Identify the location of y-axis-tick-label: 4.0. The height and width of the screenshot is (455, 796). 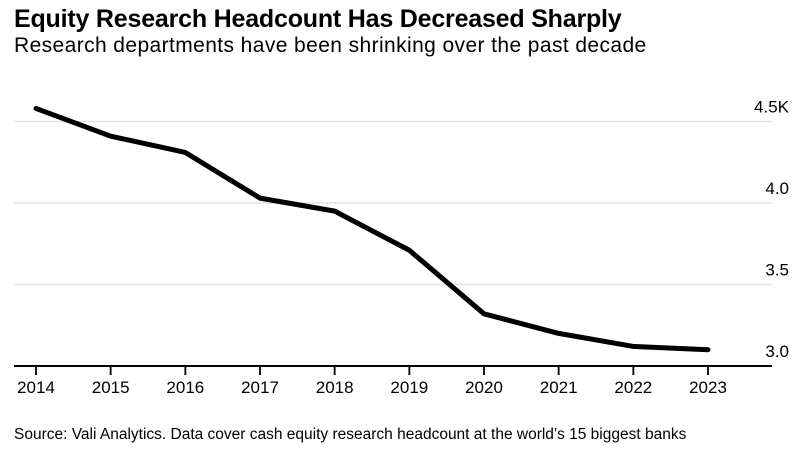
(777, 188).